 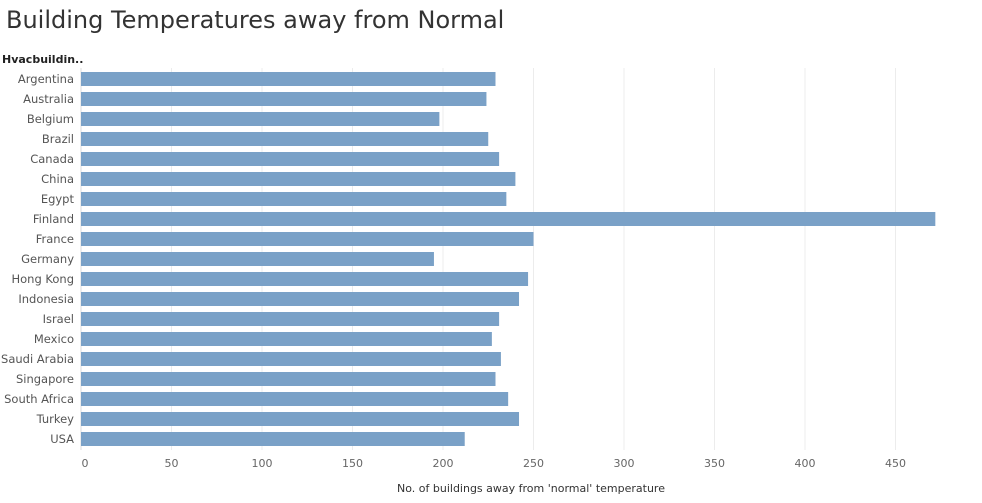 What do you see at coordinates (533, 463) in the screenshot?
I see `x-tick-label: 250` at bounding box center [533, 463].